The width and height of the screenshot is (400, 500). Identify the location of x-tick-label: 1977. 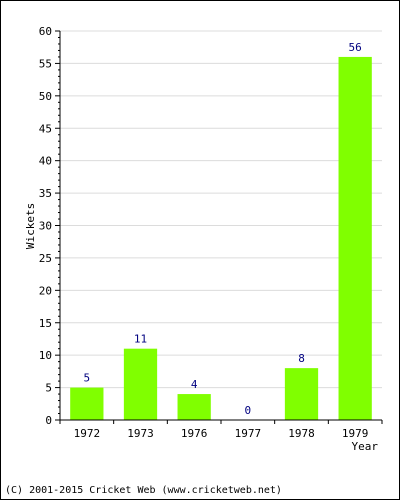
(248, 433).